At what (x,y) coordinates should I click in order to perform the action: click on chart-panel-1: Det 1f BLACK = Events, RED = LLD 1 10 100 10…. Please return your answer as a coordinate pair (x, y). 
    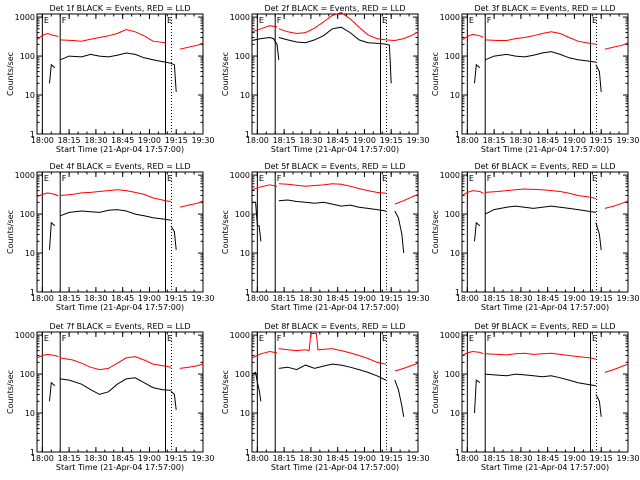
    Looking at the image, I should click on (110, 79).